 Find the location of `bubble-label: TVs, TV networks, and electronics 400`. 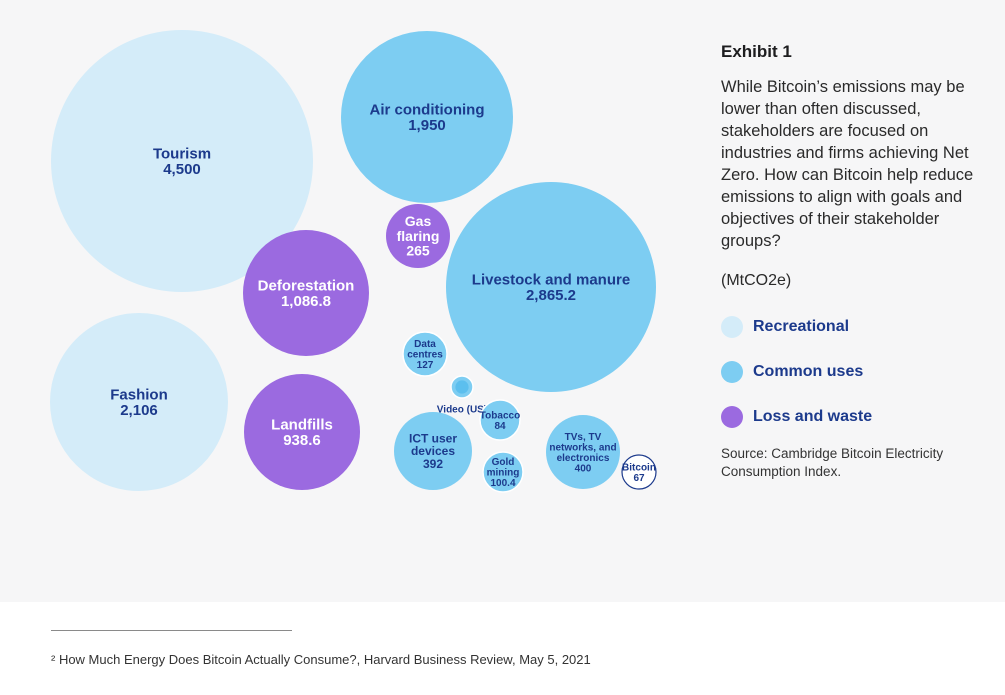

bubble-label: TVs, TV networks, and electronics 400 is located at coordinates (582, 453).